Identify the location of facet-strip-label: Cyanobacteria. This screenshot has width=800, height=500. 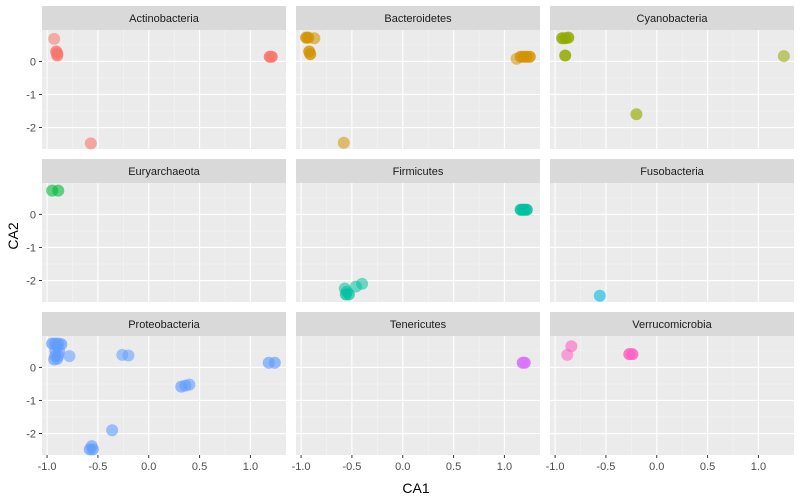
(673, 19).